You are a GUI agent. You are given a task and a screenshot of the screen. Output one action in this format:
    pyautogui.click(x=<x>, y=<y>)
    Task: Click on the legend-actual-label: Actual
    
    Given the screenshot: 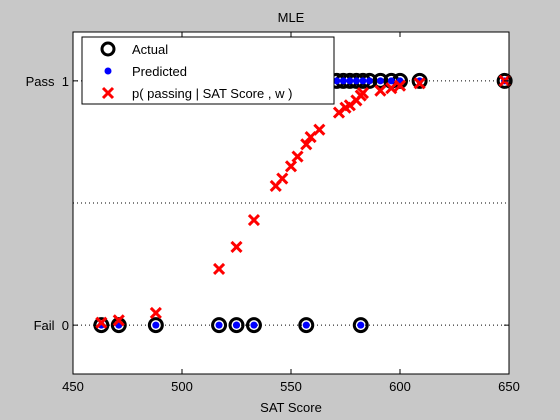 What is the action you would take?
    pyautogui.click(x=150, y=49)
    